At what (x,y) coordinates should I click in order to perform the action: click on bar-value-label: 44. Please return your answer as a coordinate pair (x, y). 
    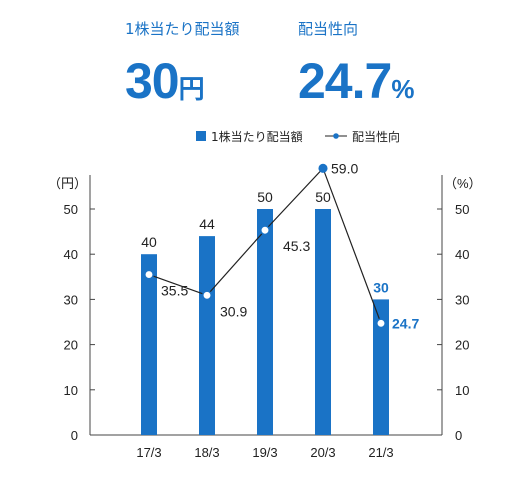
    Looking at the image, I should click on (207, 224).